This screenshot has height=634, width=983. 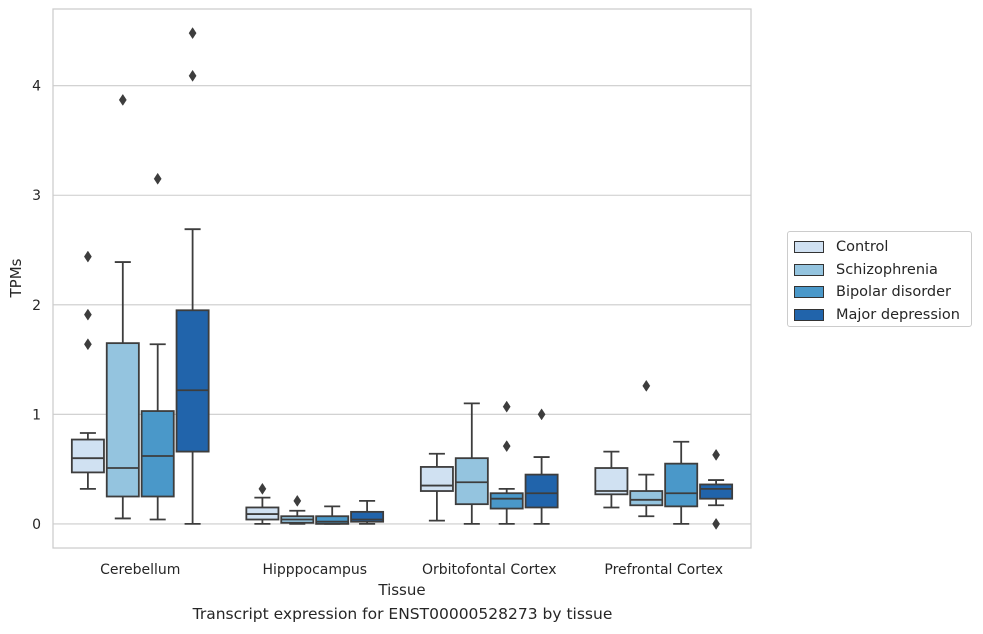 I want to click on legend-label-bipolar-disorder: Bipolar disorder, so click(x=893, y=292).